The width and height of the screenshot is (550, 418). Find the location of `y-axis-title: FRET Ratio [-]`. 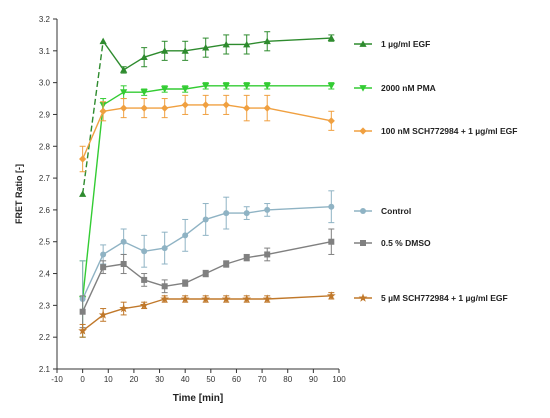

y-axis-title: FRET Ratio [-] is located at coordinates (19, 194).